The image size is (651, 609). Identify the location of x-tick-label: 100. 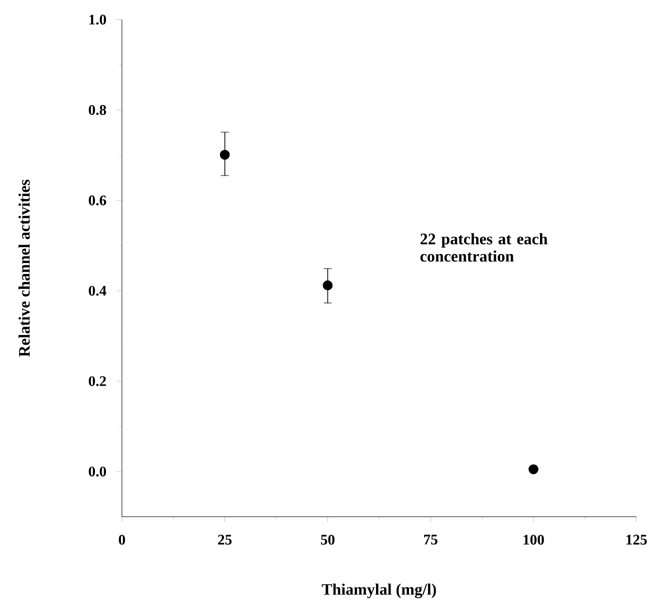
(534, 539).